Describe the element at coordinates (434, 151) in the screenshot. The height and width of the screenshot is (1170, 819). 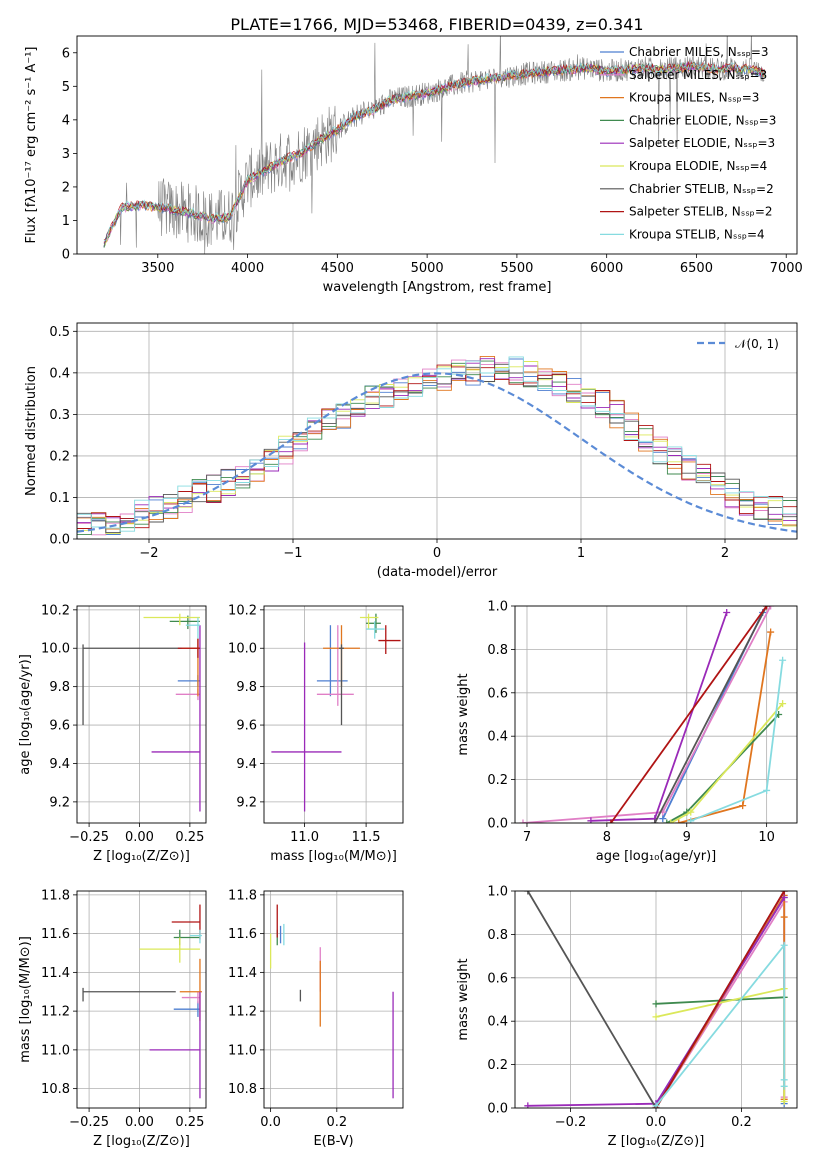
I see `model-line` at that location.